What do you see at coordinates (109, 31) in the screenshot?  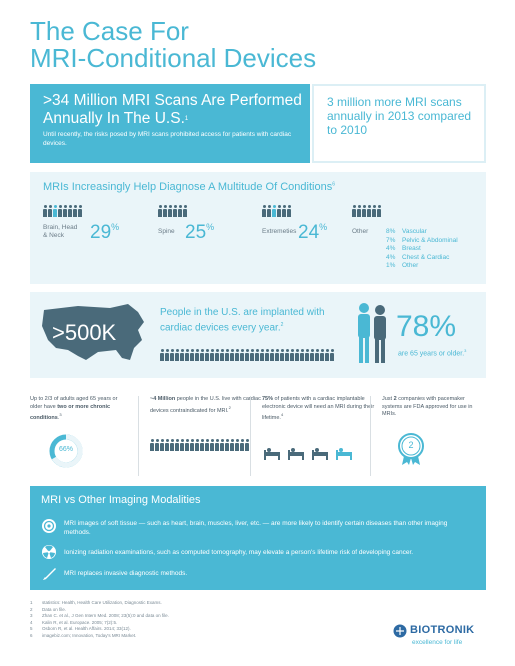 I see `title-line-1: The Case For` at bounding box center [109, 31].